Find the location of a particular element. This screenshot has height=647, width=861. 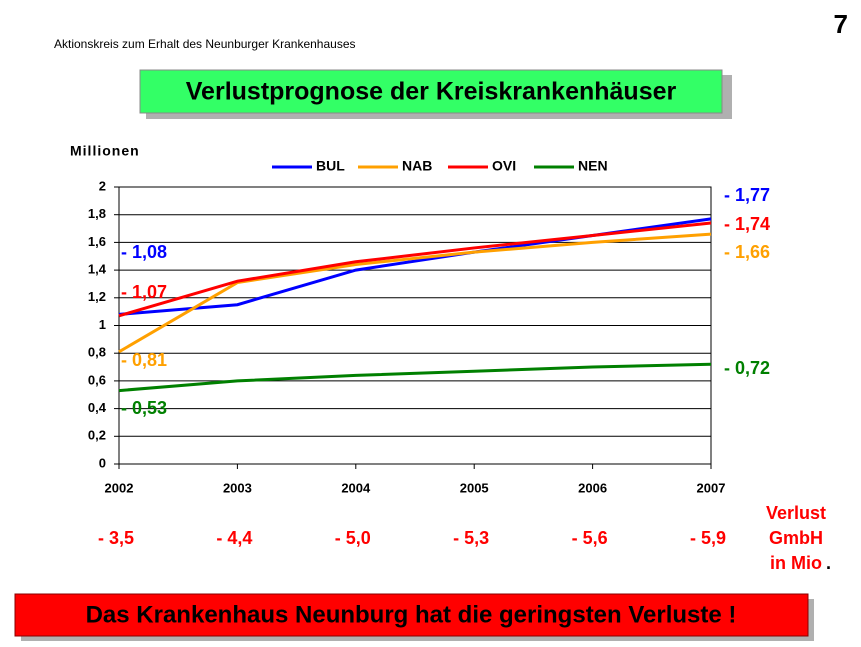

y-axis-label: Millionen is located at coordinates (105, 151).